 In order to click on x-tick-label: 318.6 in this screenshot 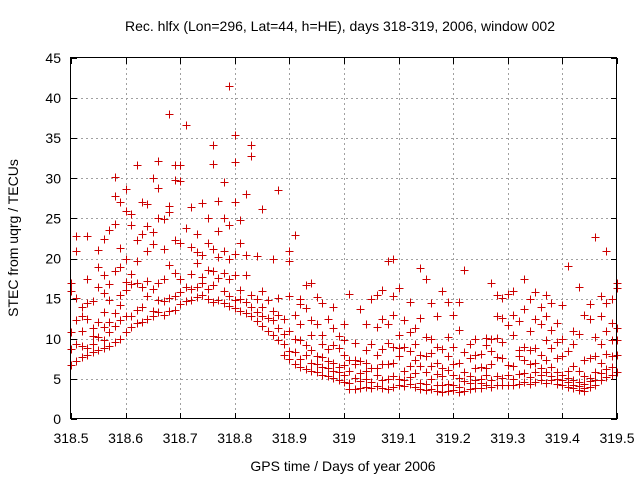, I will do `click(125, 438)`.